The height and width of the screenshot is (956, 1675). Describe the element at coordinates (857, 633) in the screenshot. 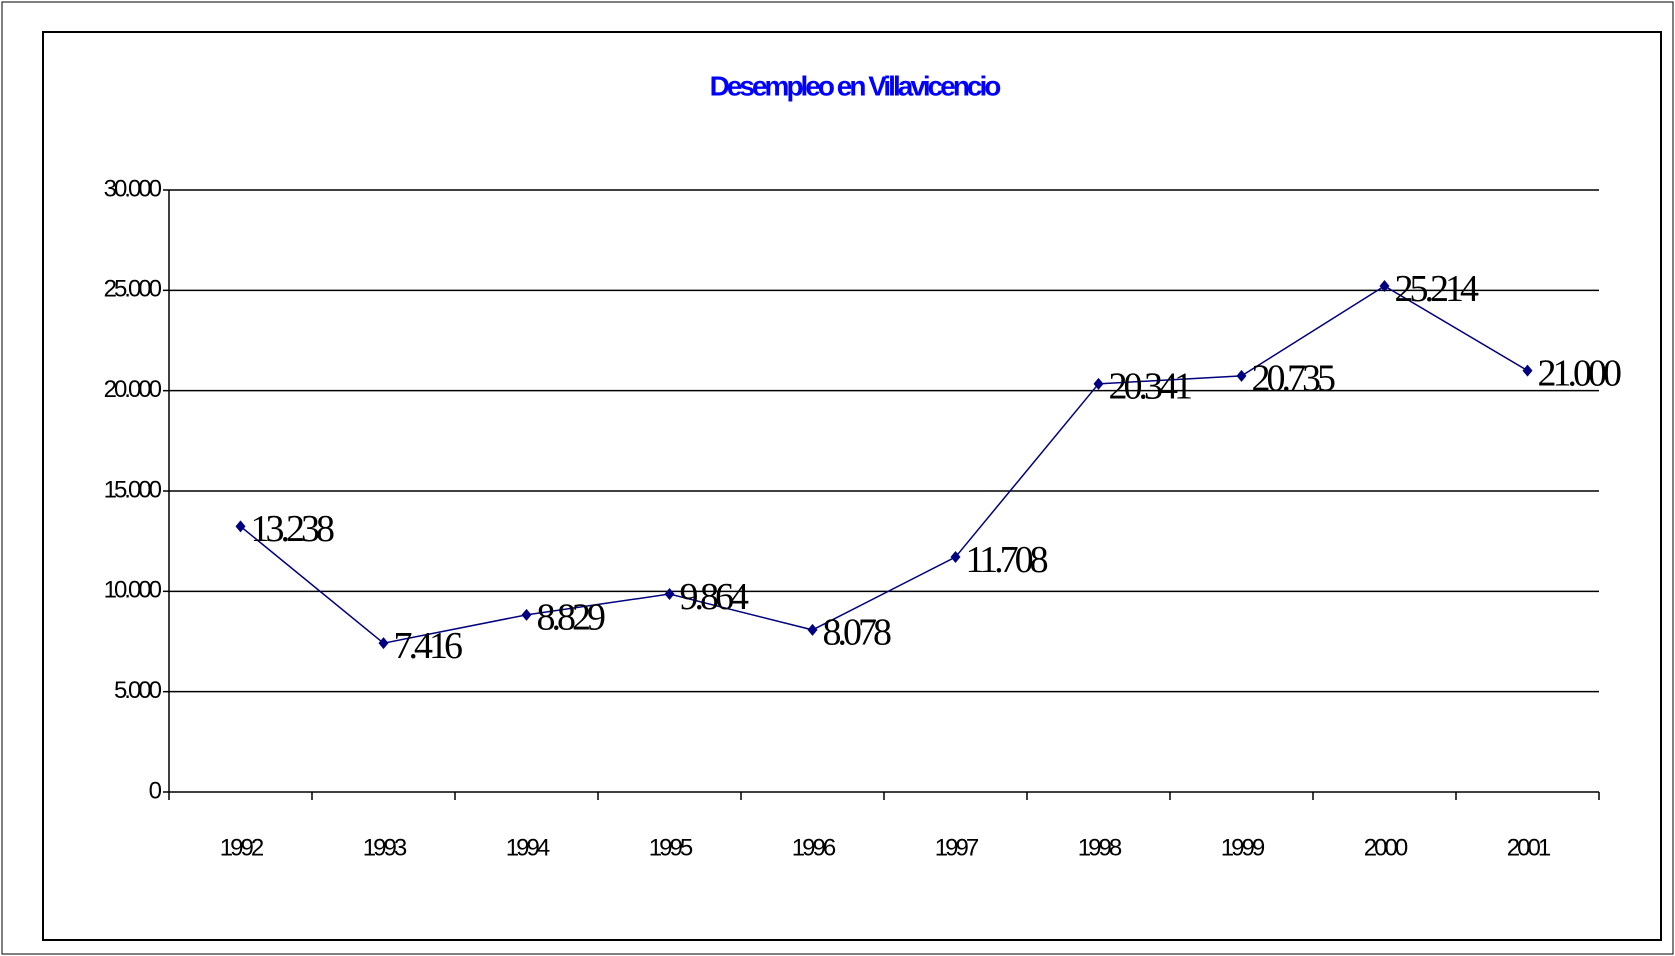

I see `data-label: 8.078` at that location.